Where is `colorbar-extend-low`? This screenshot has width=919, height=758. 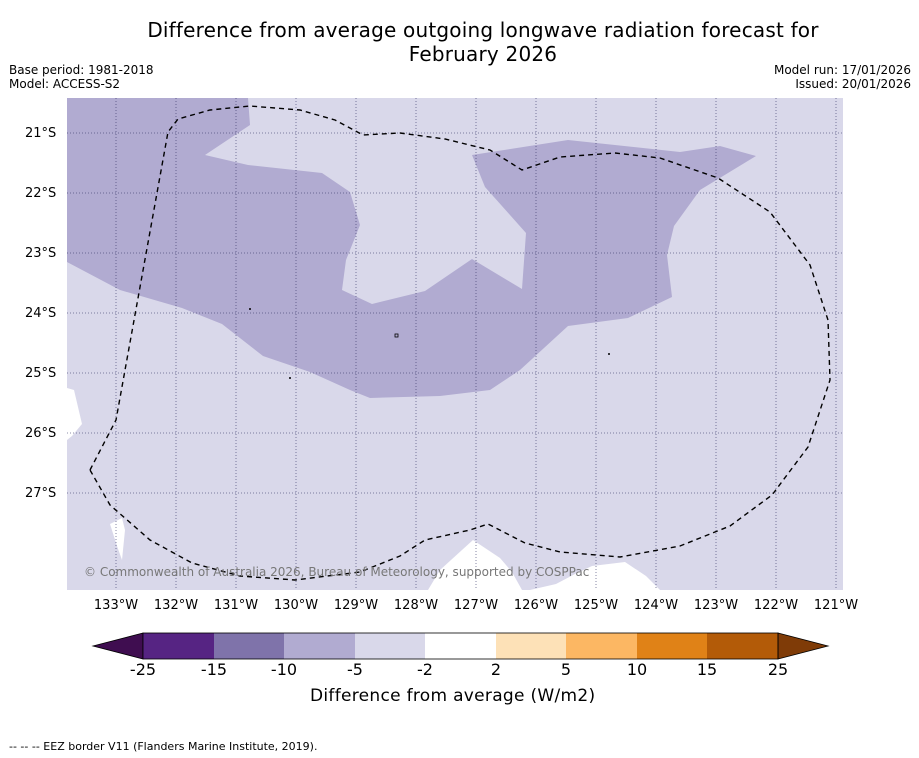
colorbar-extend-low is located at coordinates (117, 646).